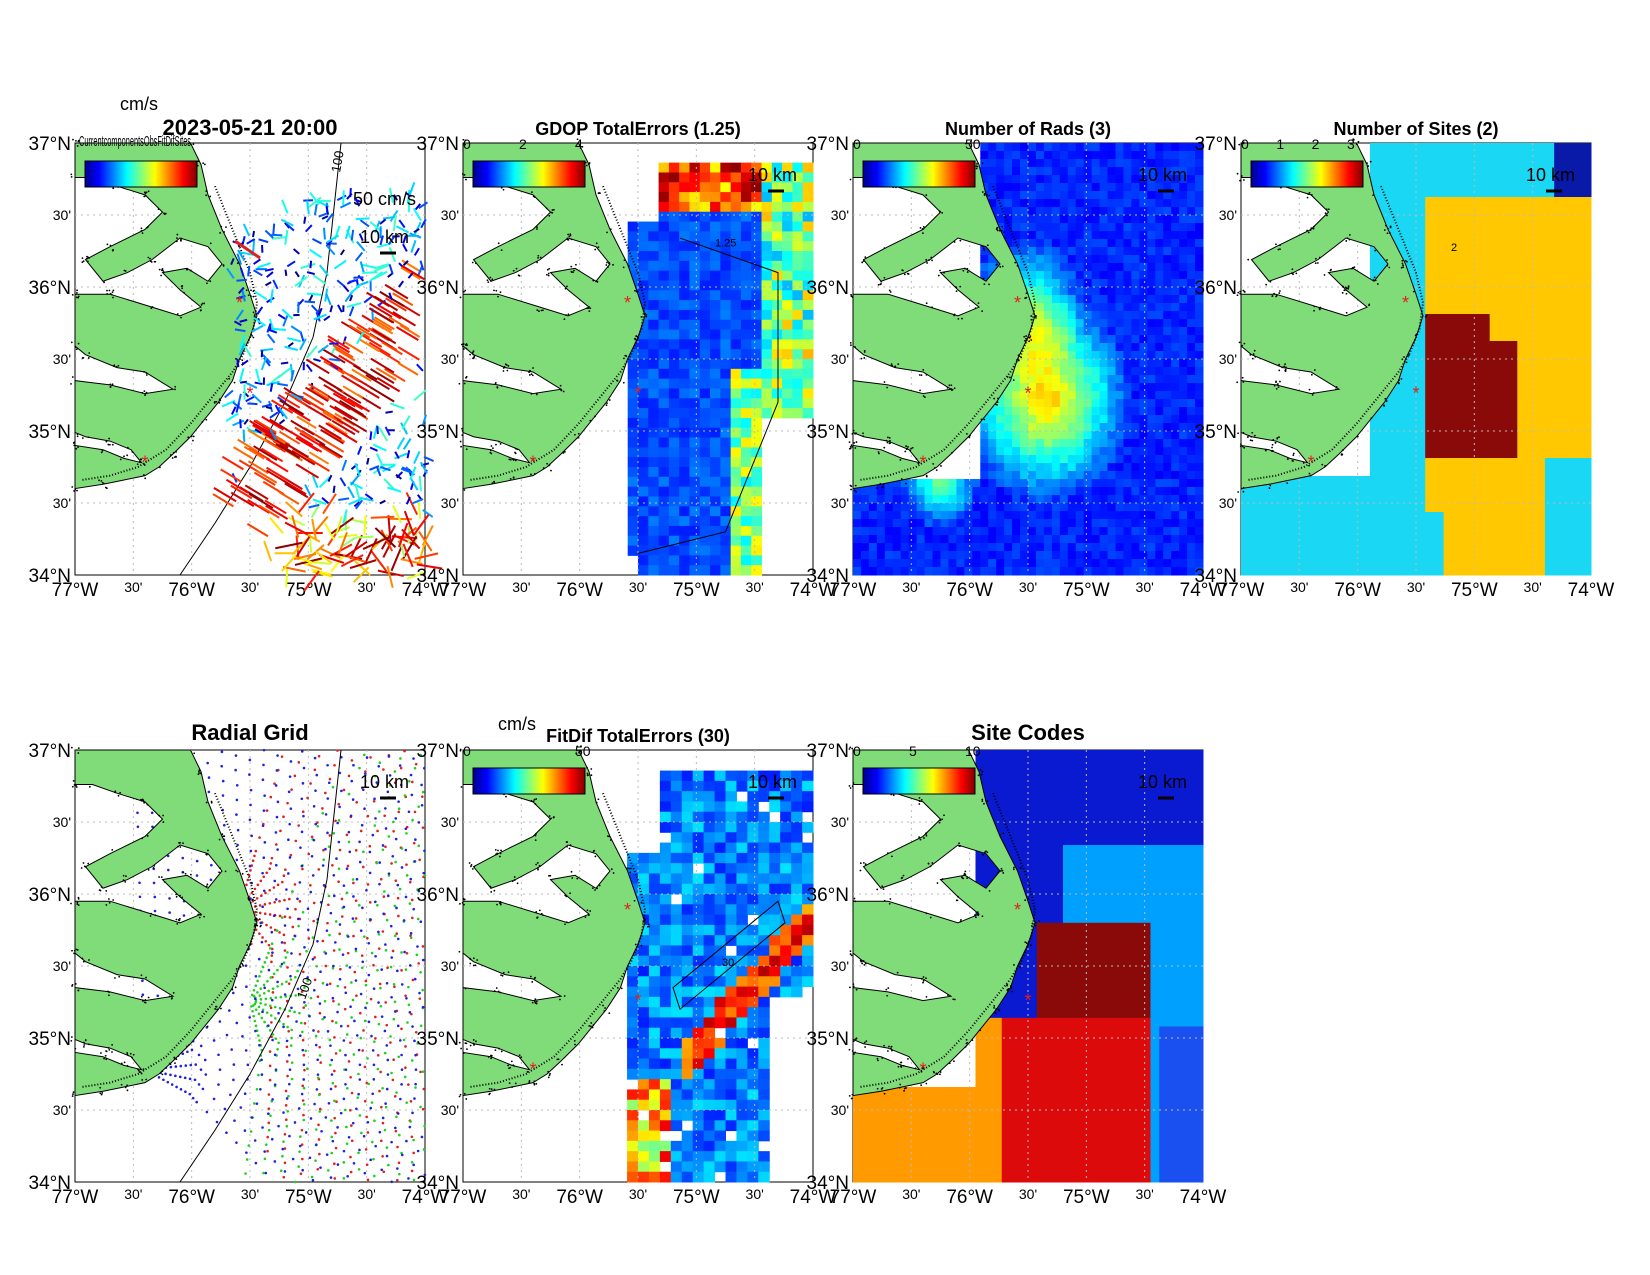 The image size is (1650, 1275). I want to click on lat-tick-label: 35°N, so click(50, 432).